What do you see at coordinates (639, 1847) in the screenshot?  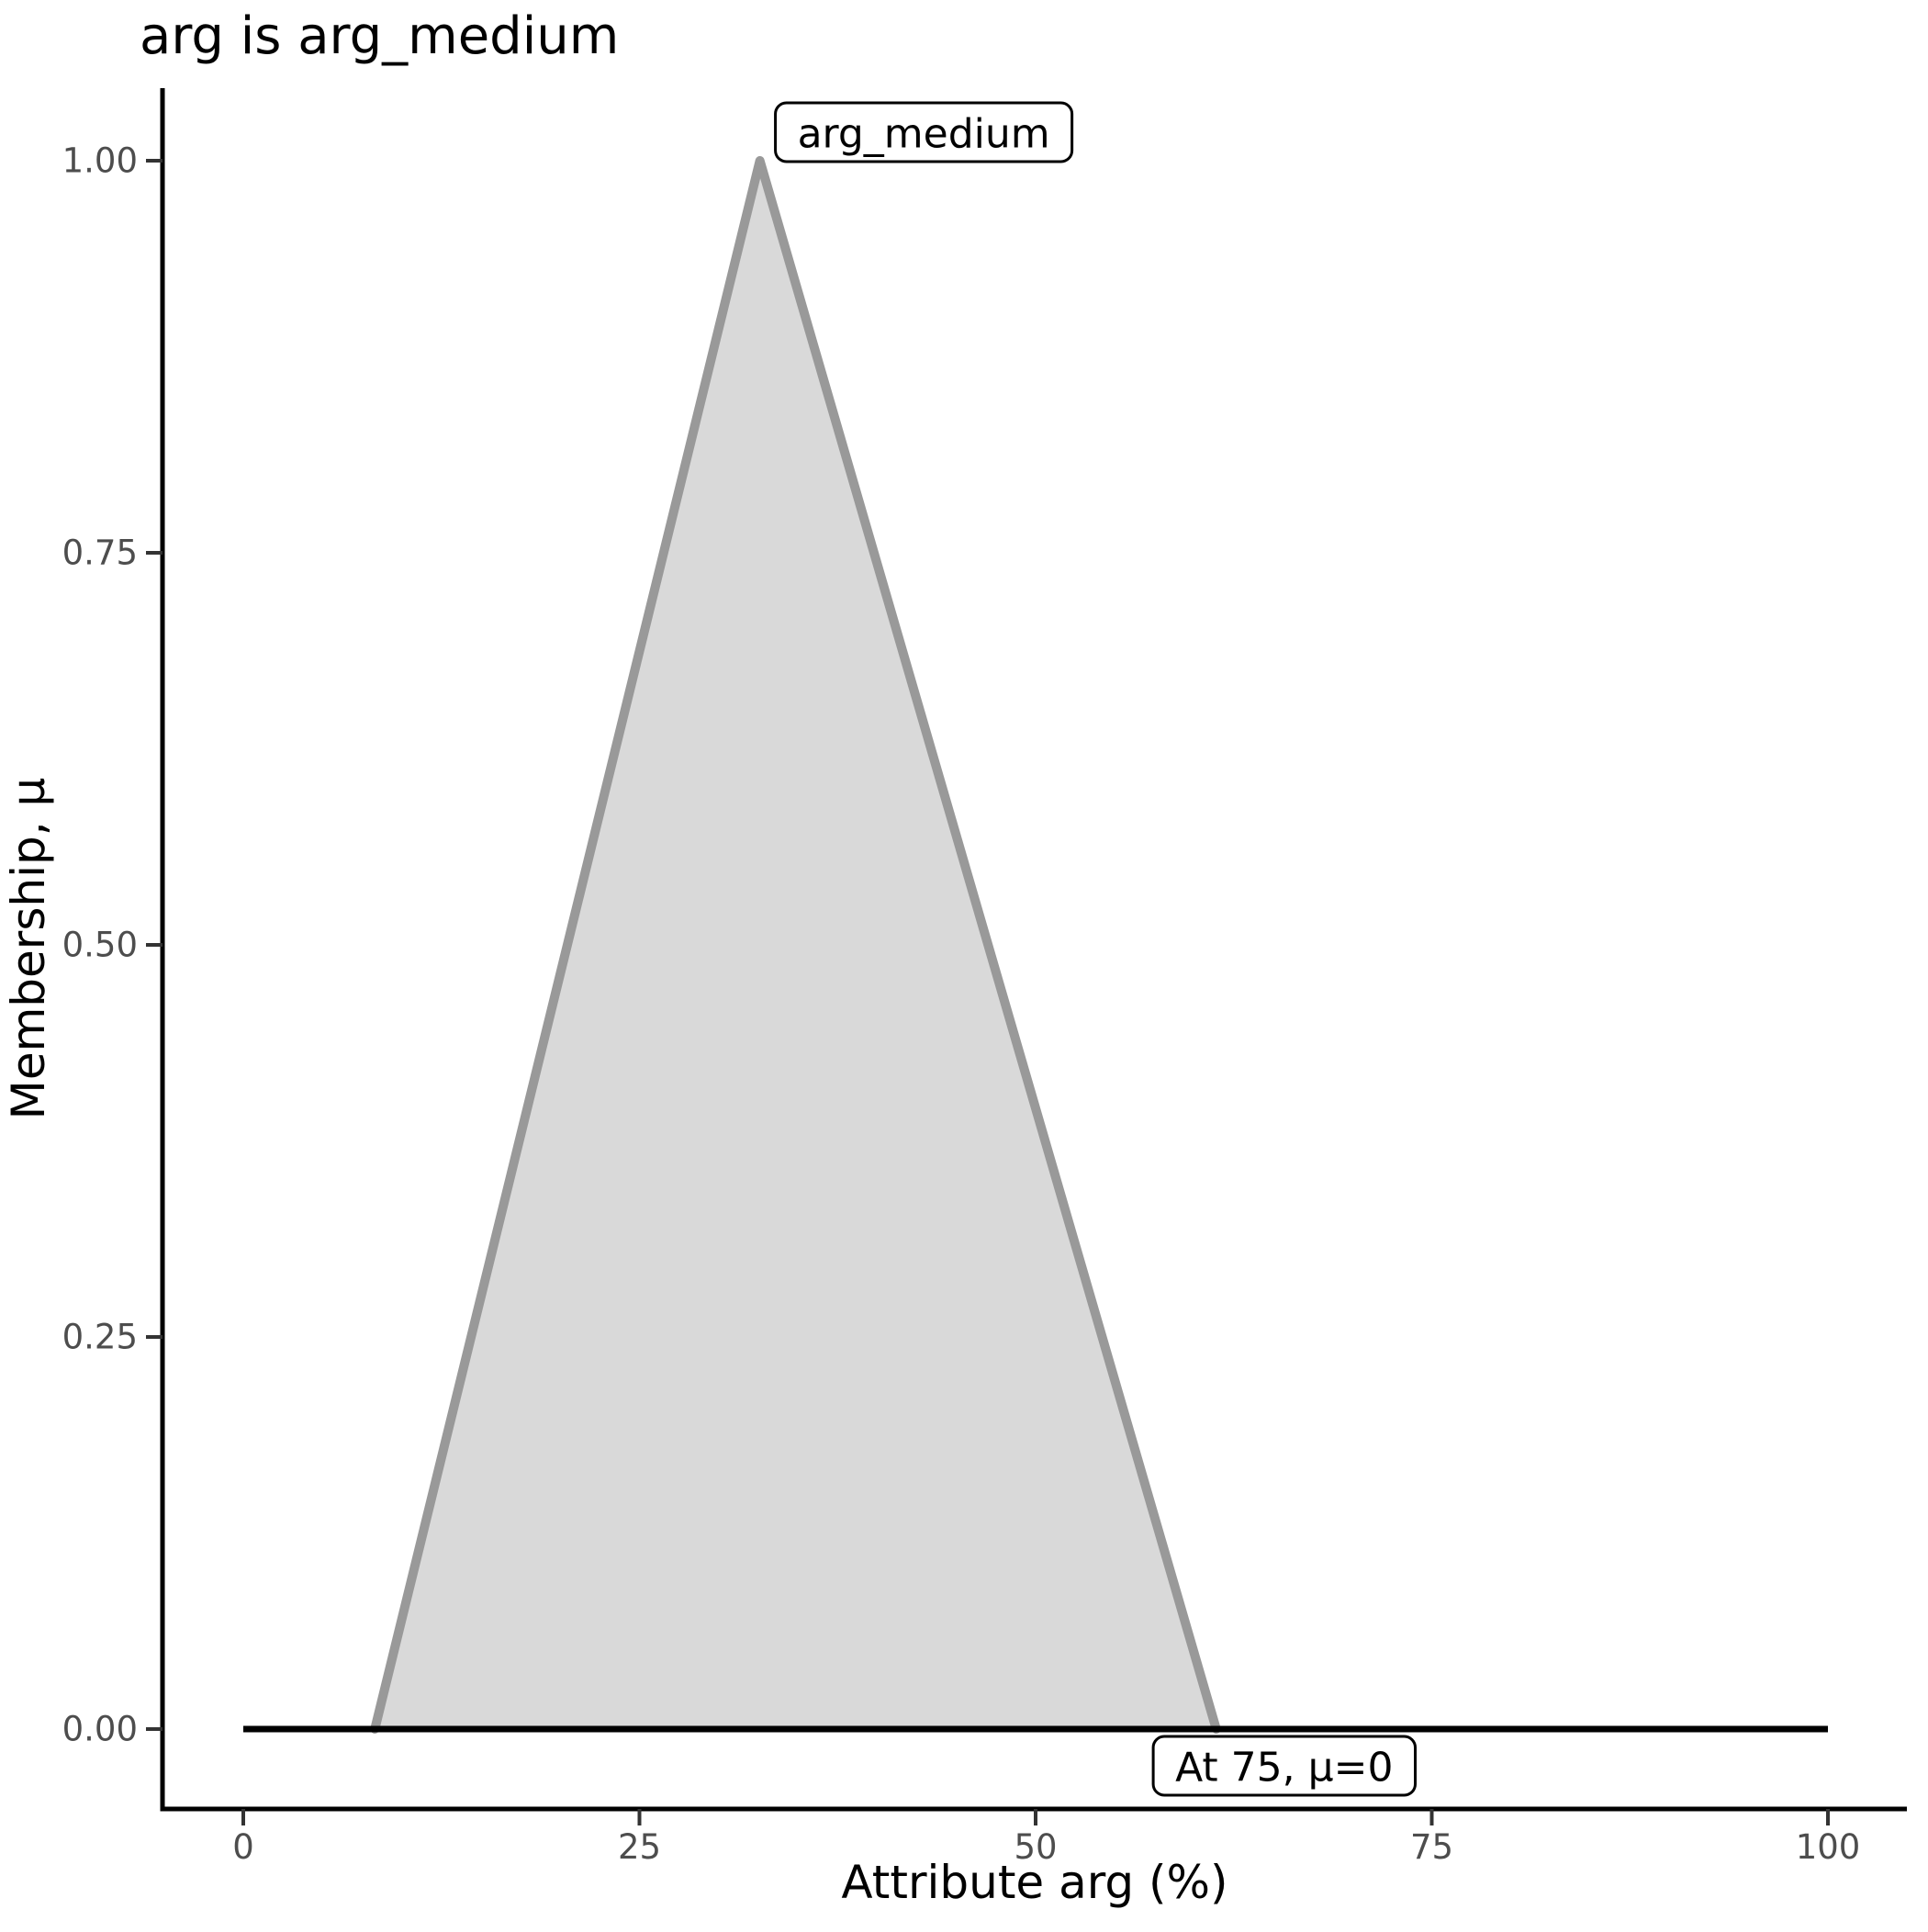 I see `x-tick-label: 25` at bounding box center [639, 1847].